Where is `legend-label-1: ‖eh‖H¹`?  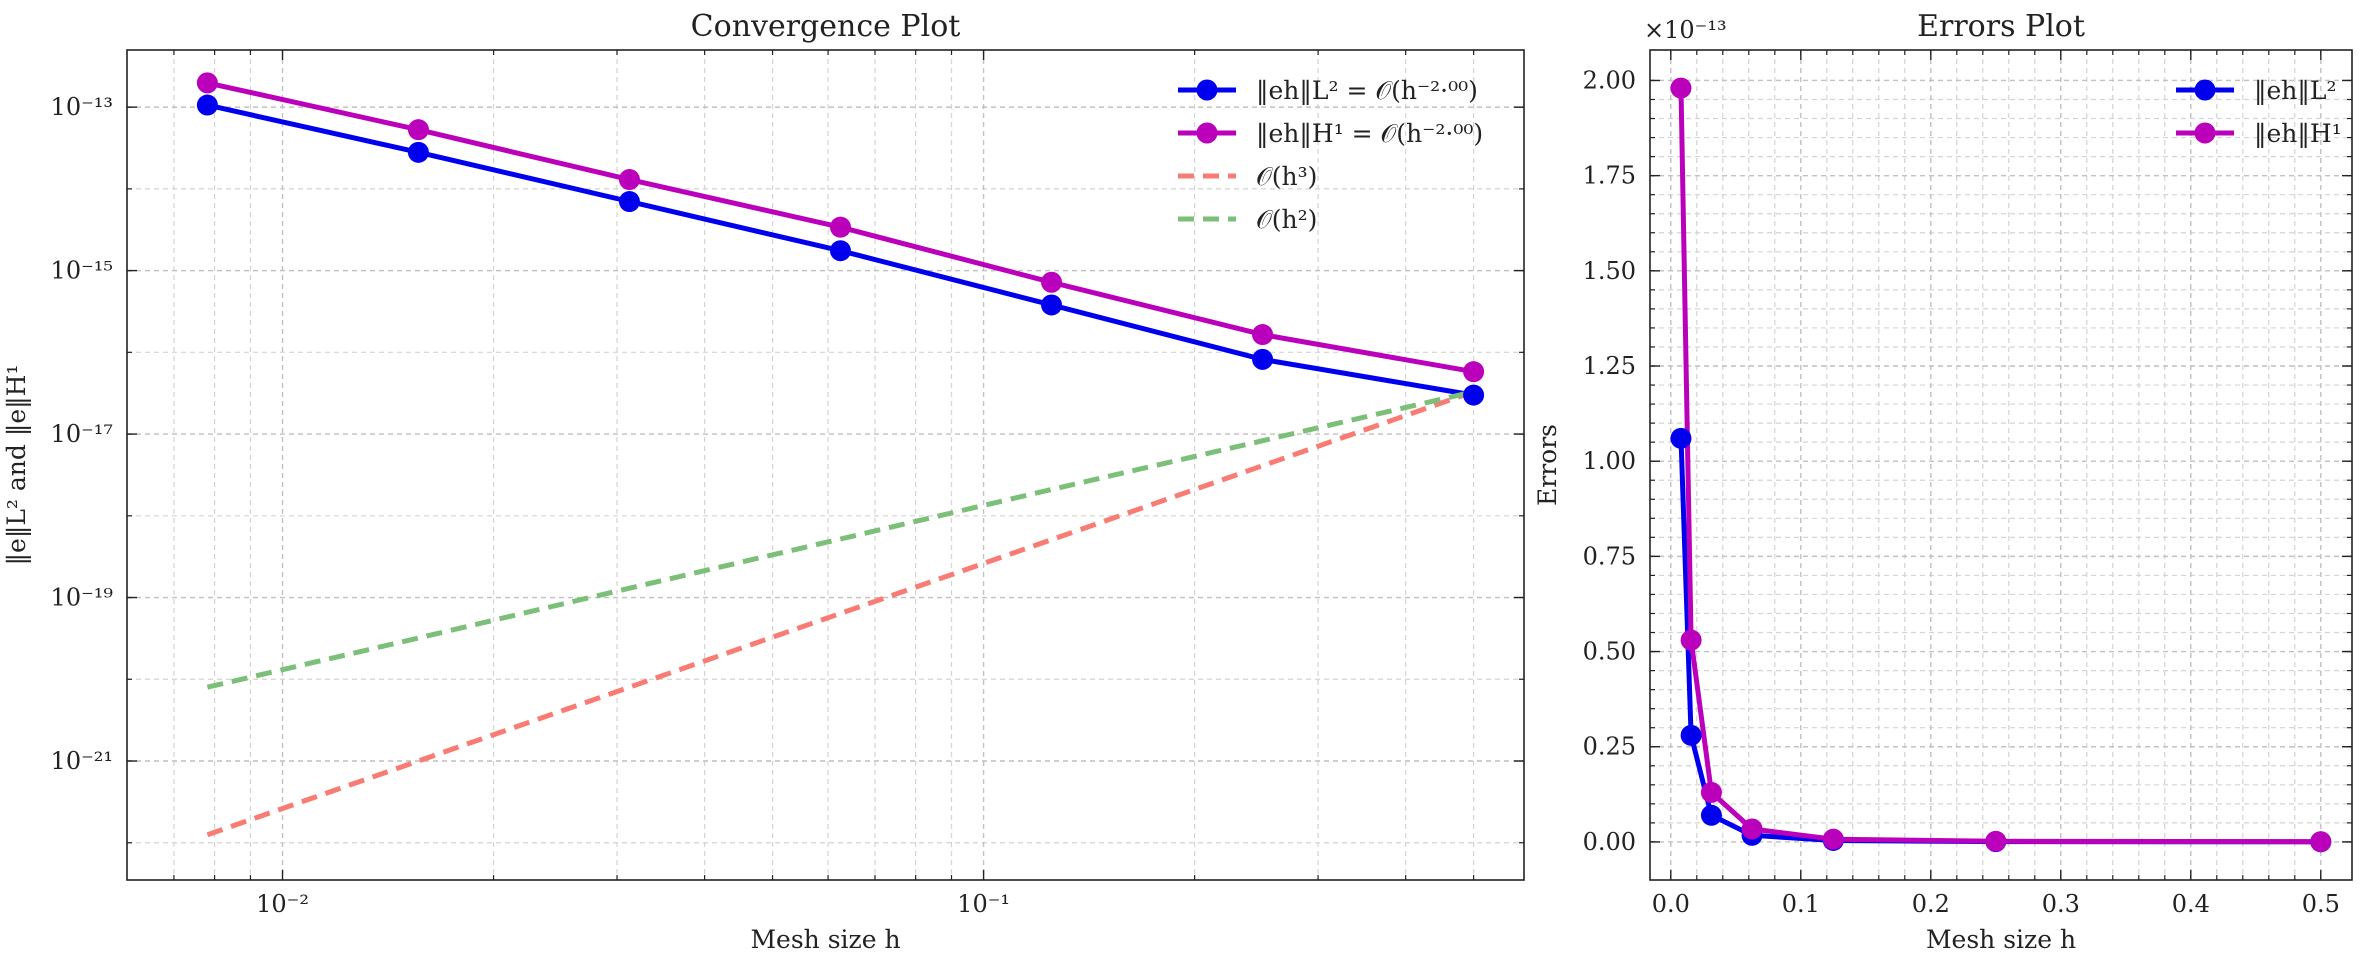 legend-label-1: ‖eh‖H¹ is located at coordinates (2298, 134).